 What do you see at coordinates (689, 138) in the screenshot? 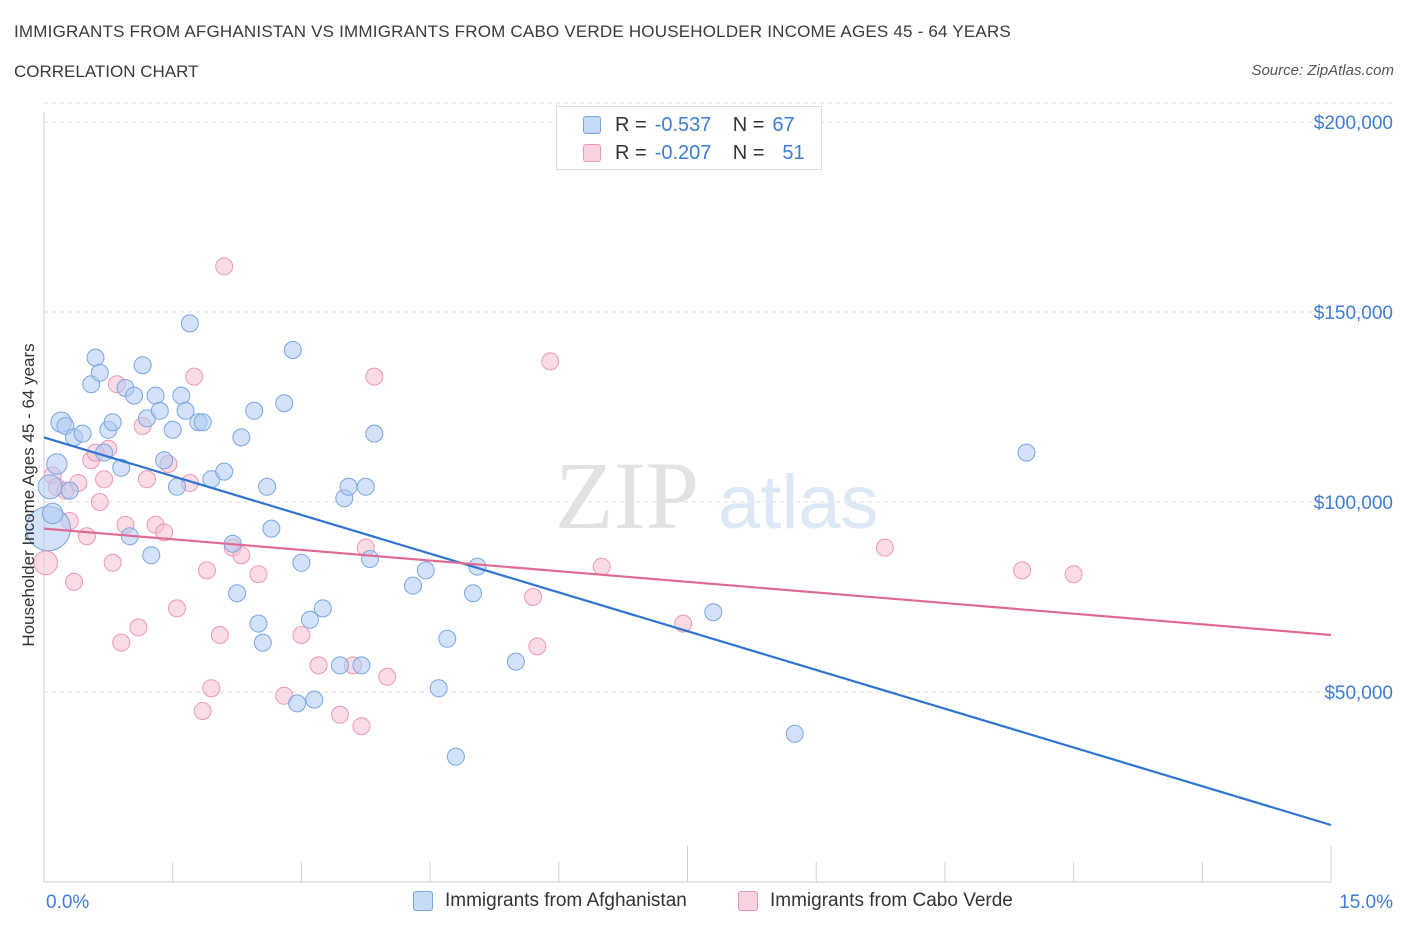
I see `correlation-legend: R = -0.537 N = 67 R = -0.207 N = 51` at bounding box center [689, 138].